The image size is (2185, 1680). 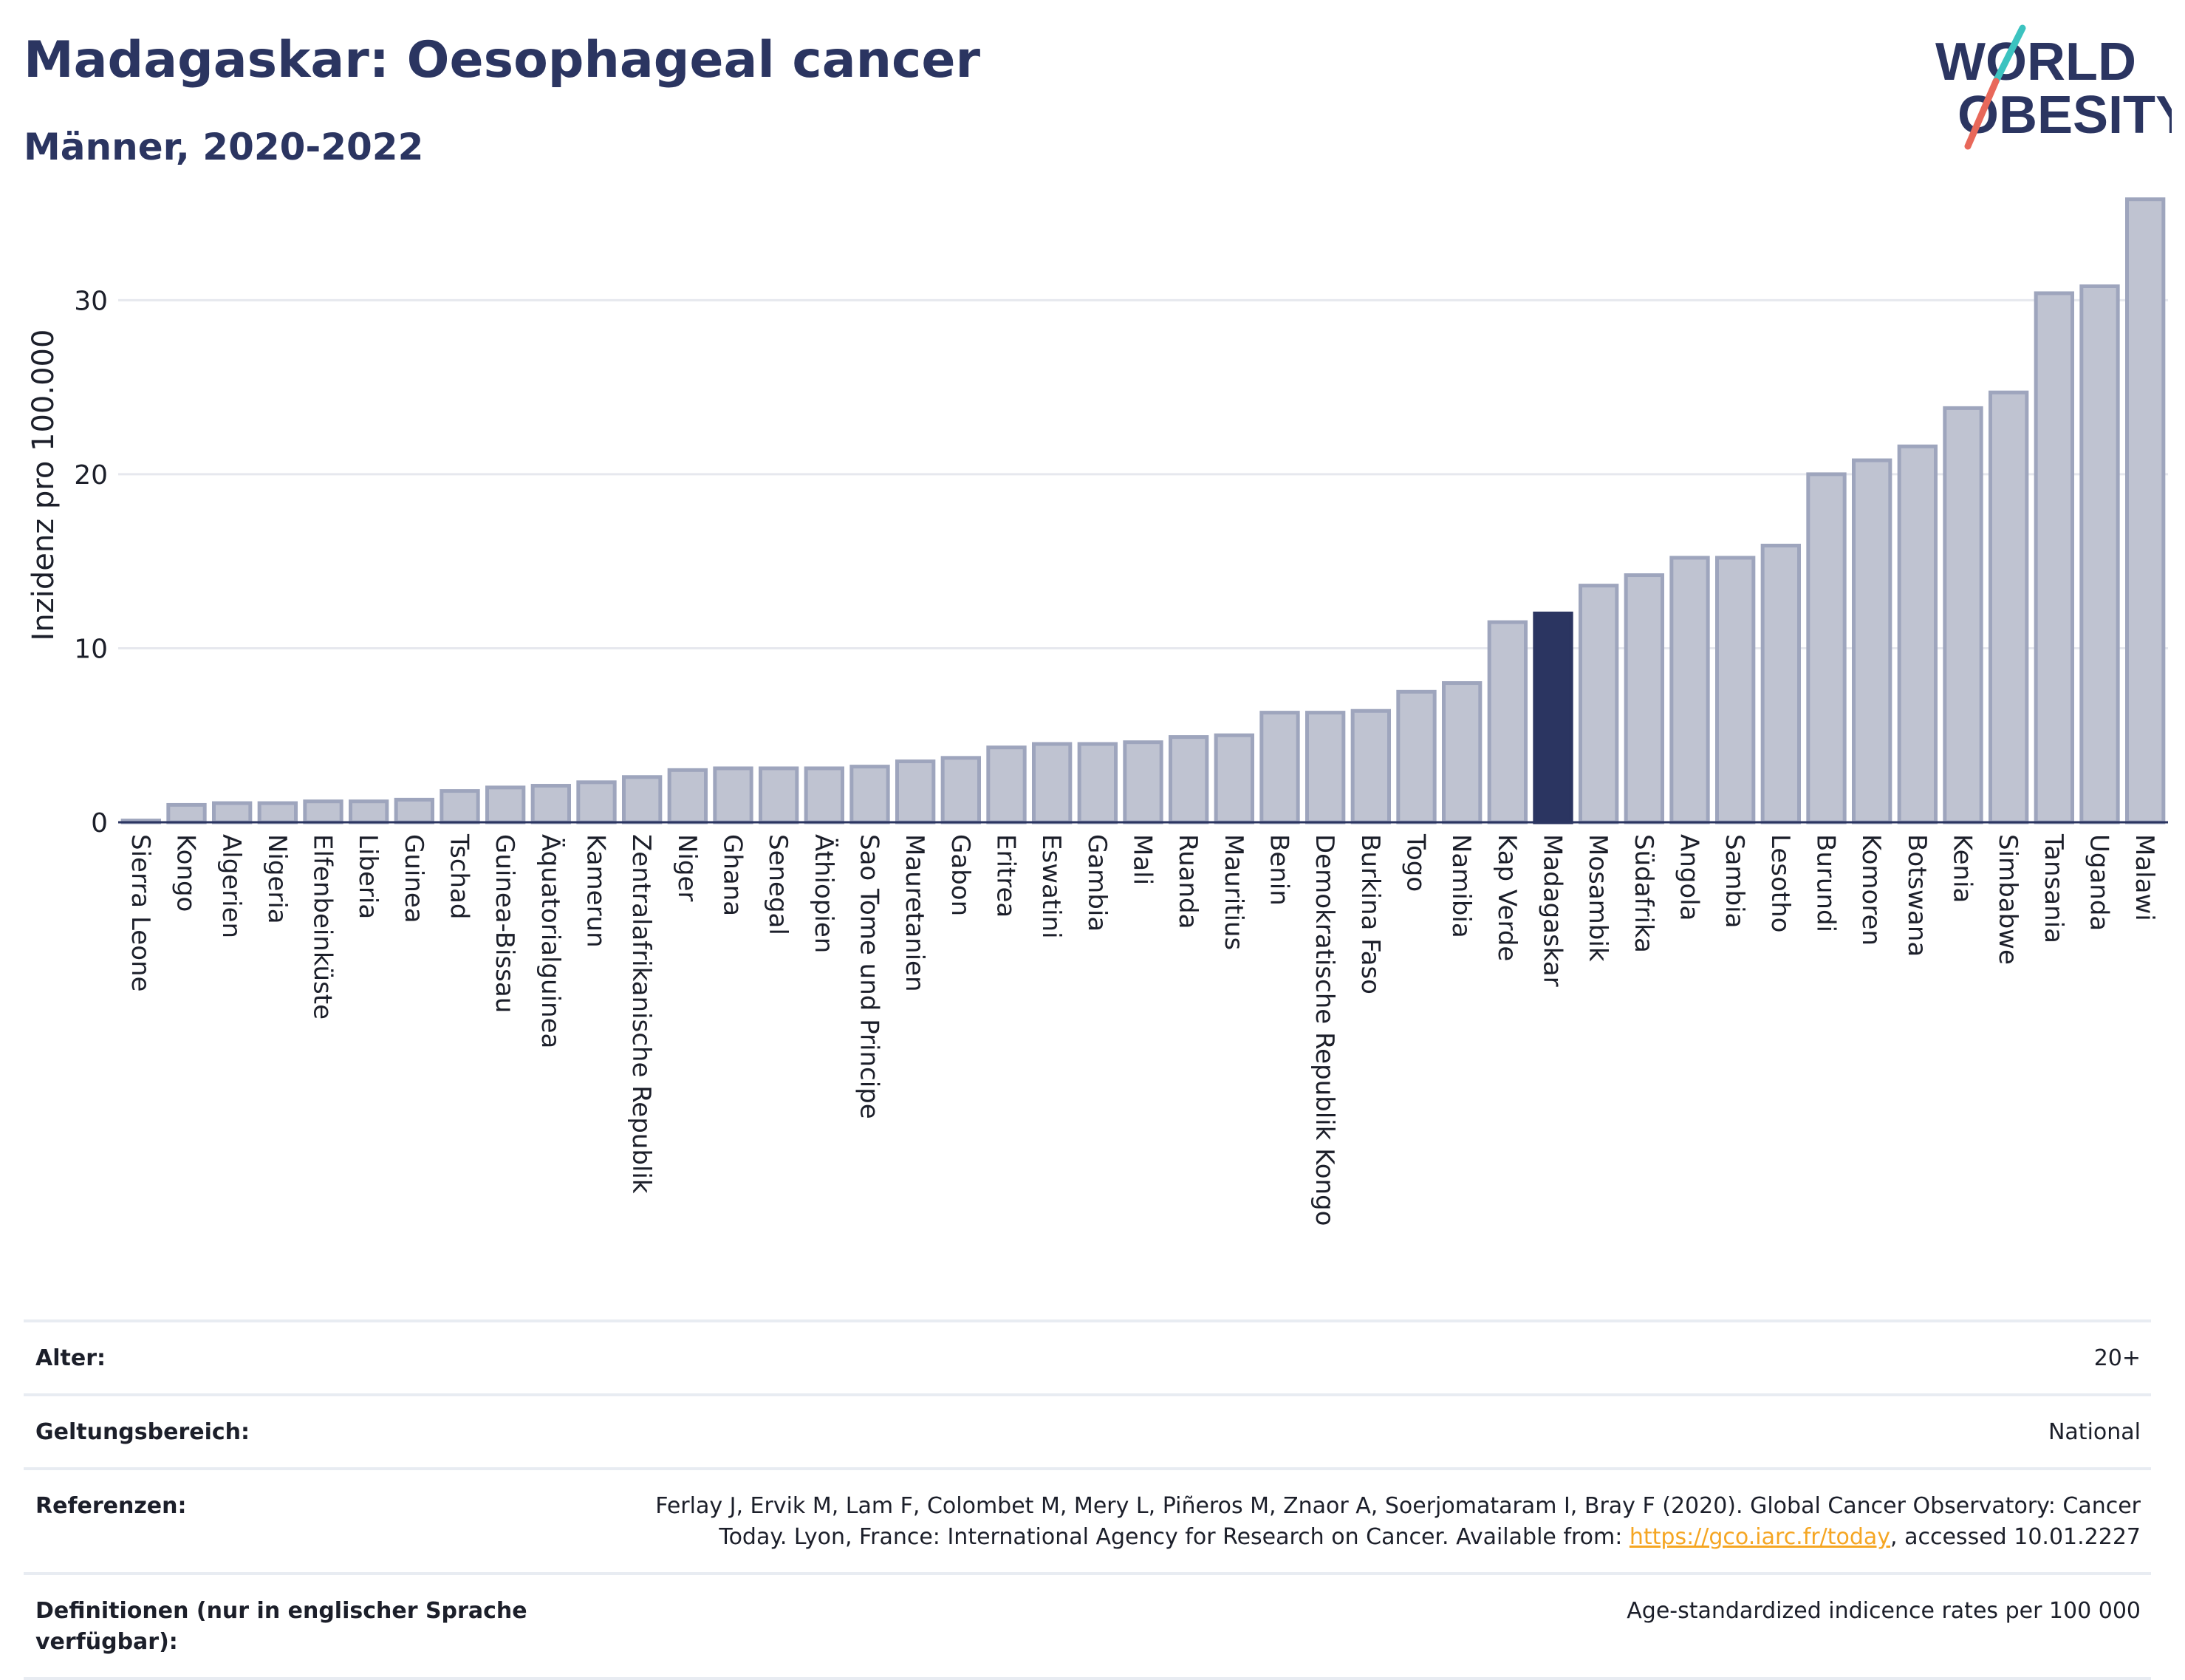 I want to click on logo-line1: WORLD, so click(x=2035, y=62).